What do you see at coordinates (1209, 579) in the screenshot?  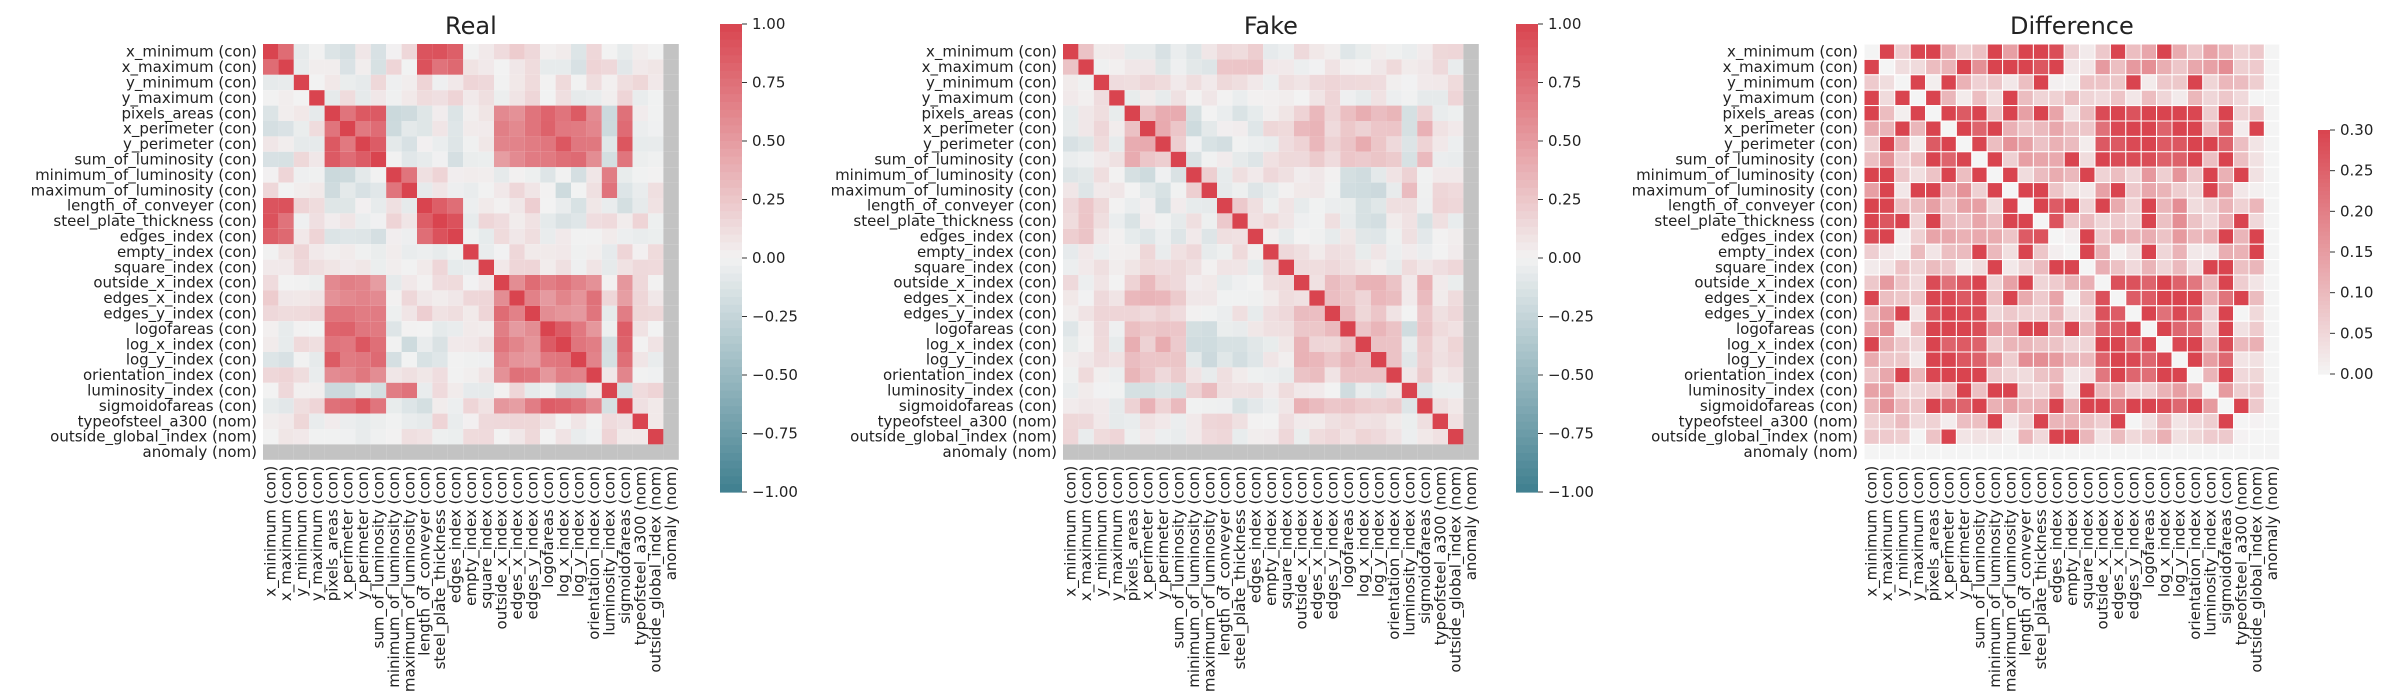 I see `x-tick-label: maximum_of_luminosity (con)` at bounding box center [1209, 579].